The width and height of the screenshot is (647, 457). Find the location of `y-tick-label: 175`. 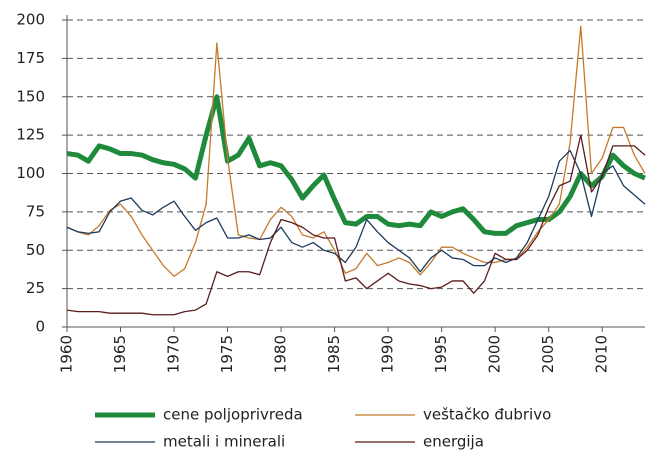

y-tick-label: 175 is located at coordinates (30, 58).